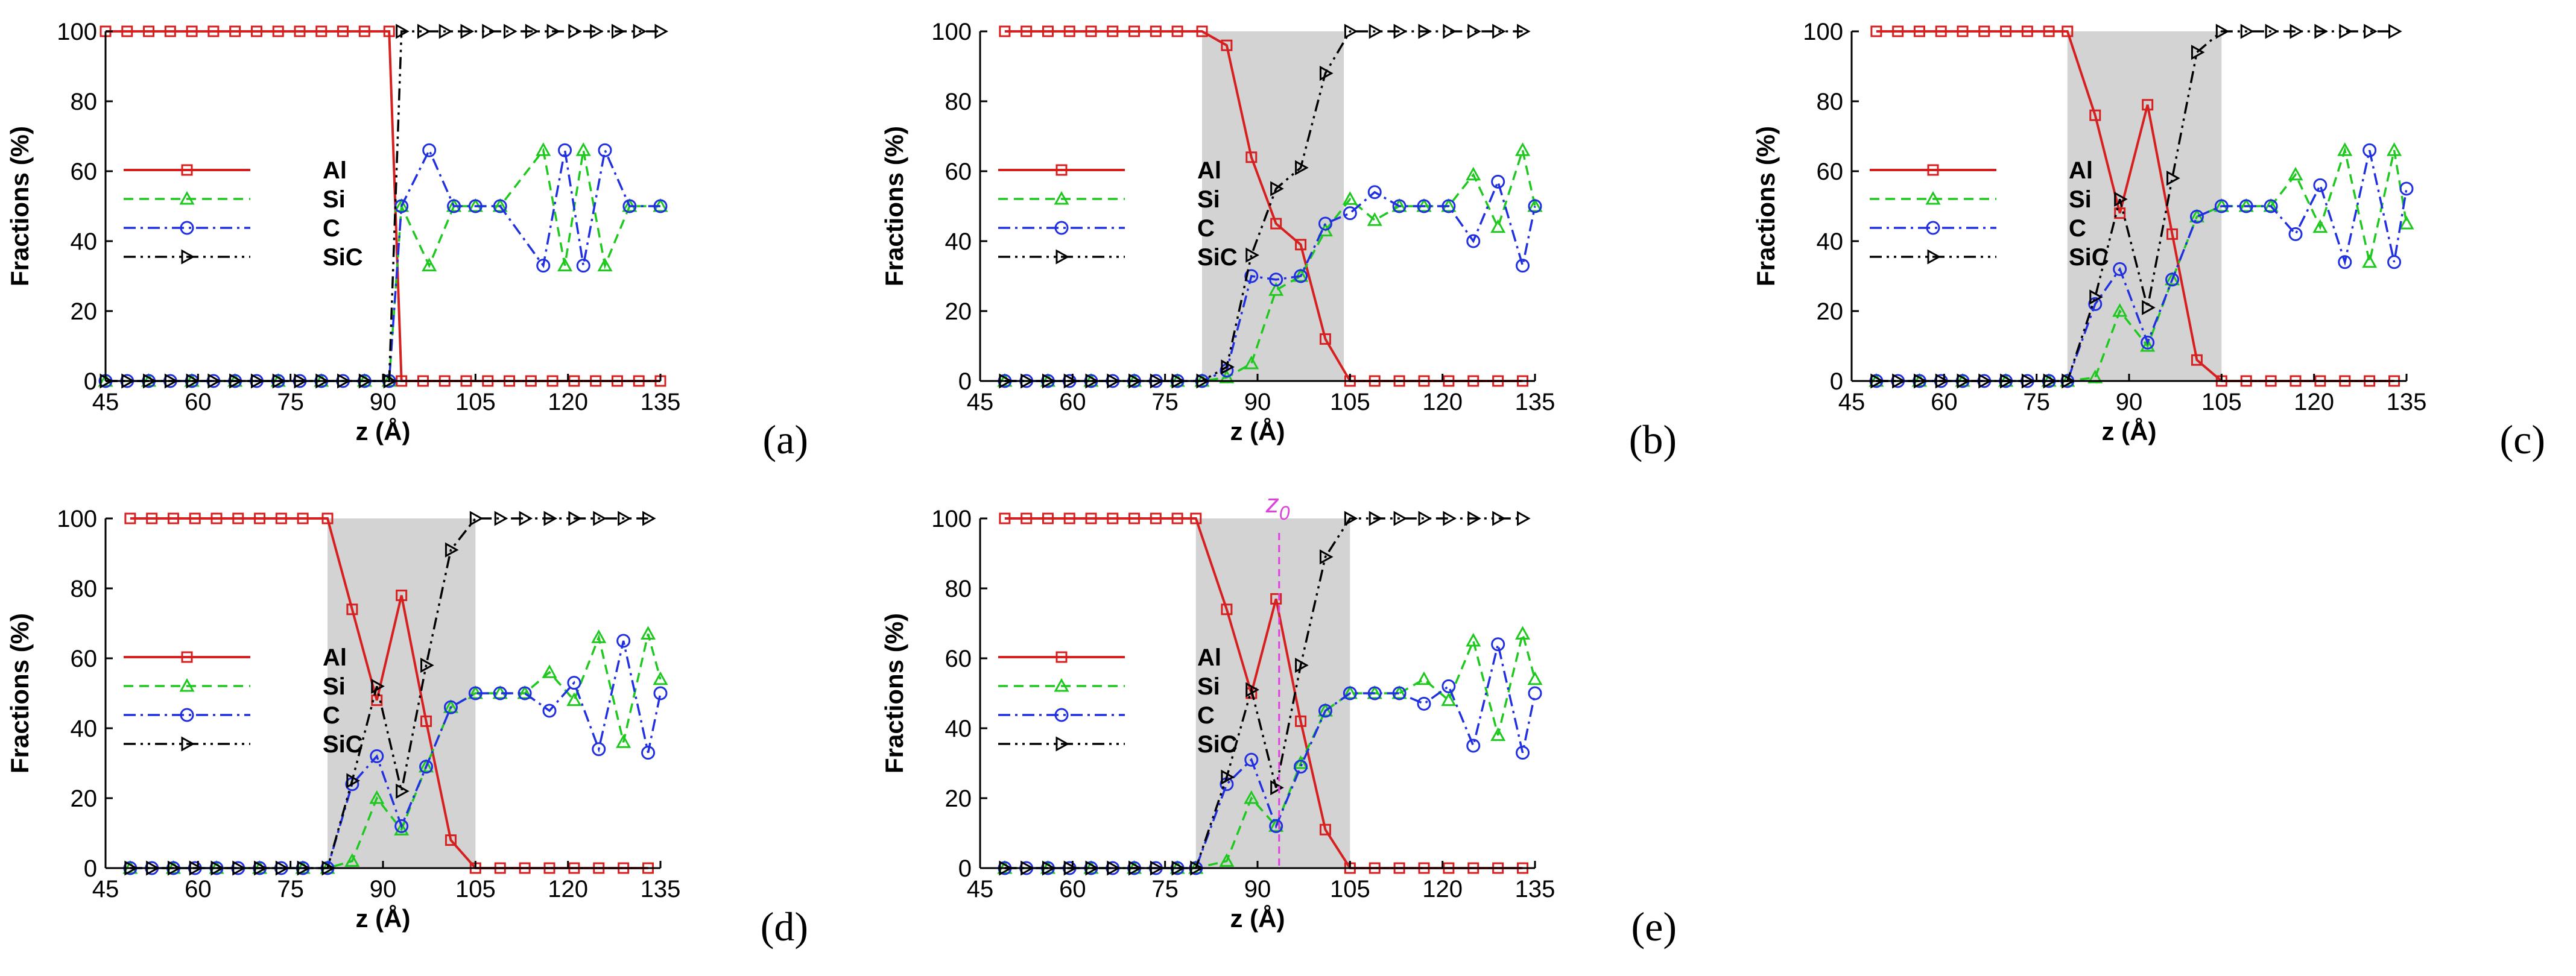 This screenshot has height=976, width=2576. Describe the element at coordinates (343, 745) in the screenshot. I see `legend-label-sic: SiC` at that location.